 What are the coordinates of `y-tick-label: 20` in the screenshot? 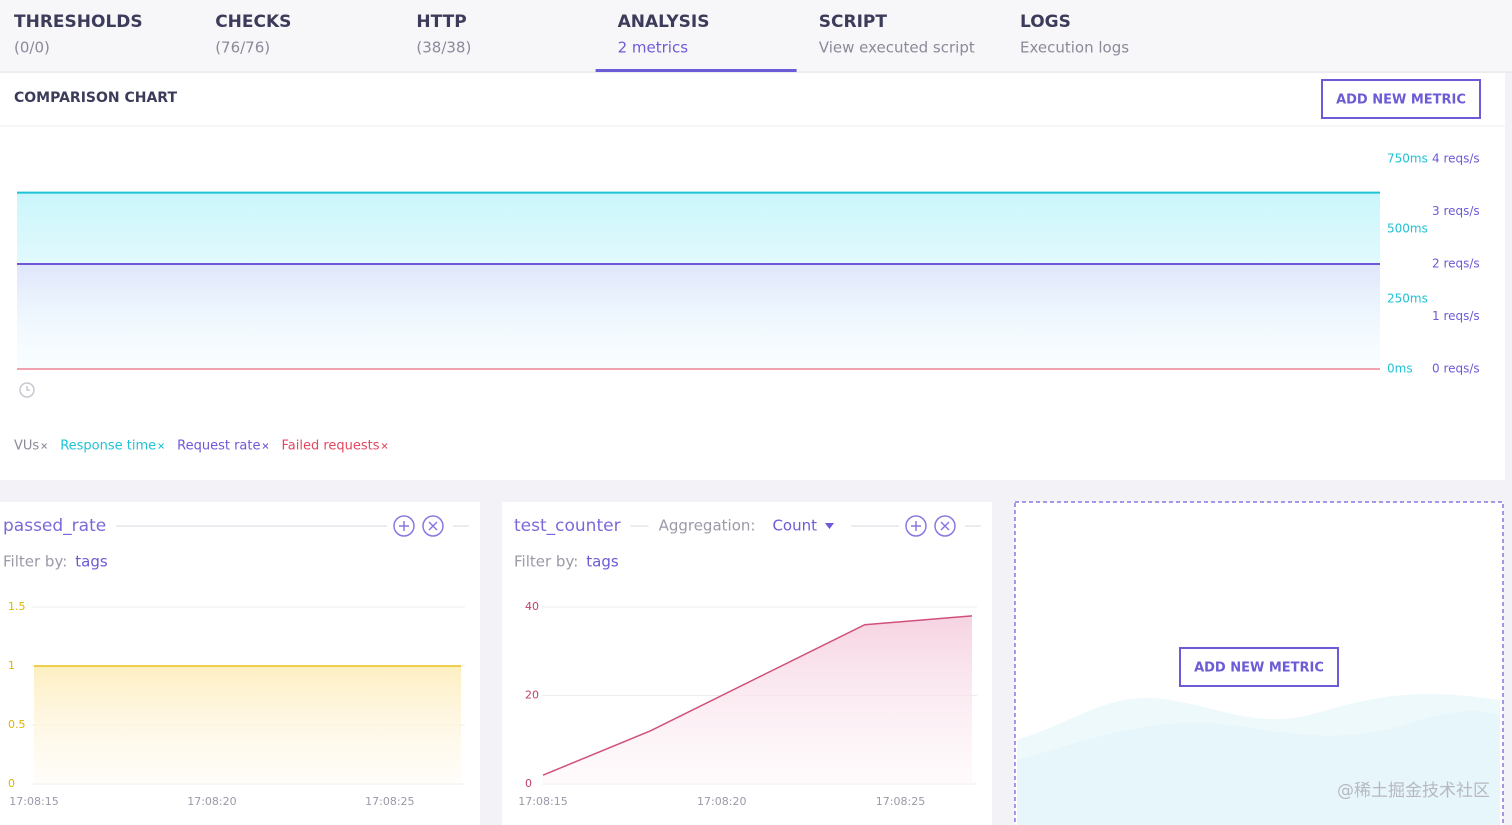 It's located at (532, 695).